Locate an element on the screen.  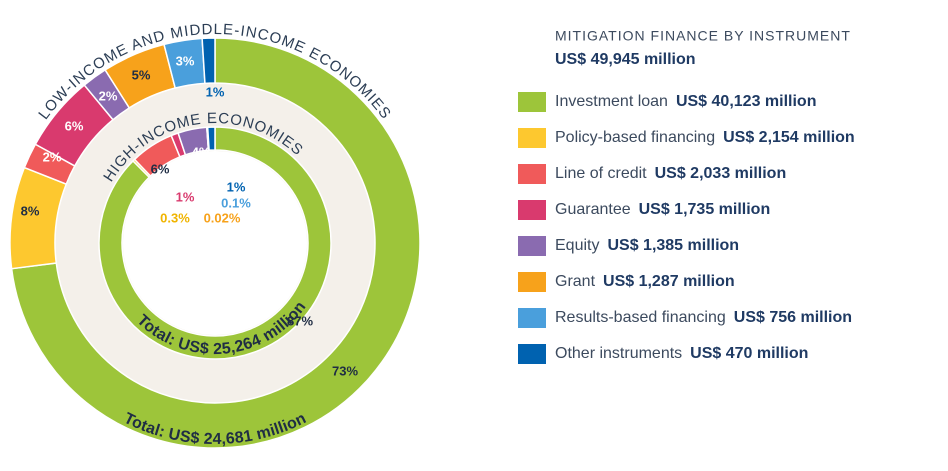
legend-value: US$ 40,123 million is located at coordinates (746, 101).